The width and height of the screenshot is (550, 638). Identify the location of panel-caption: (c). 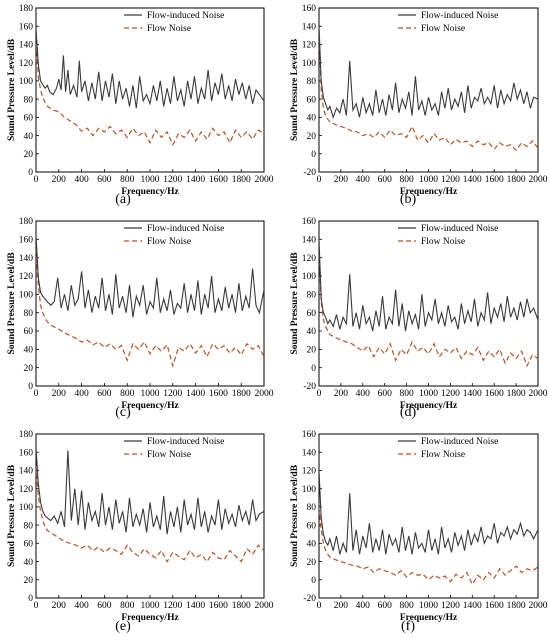
(123, 412).